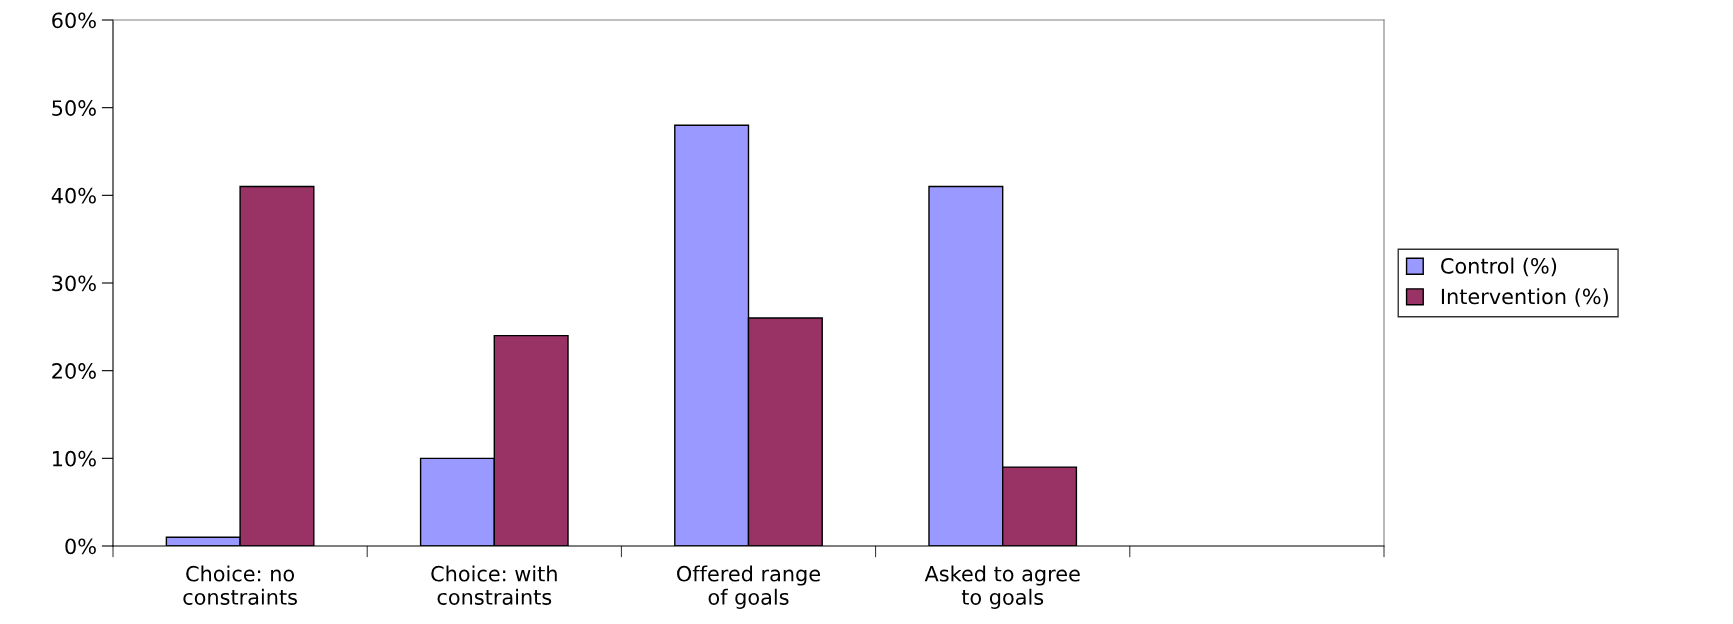 This screenshot has width=1733, height=624. I want to click on legend-label: Intervention (%), so click(1524, 297).